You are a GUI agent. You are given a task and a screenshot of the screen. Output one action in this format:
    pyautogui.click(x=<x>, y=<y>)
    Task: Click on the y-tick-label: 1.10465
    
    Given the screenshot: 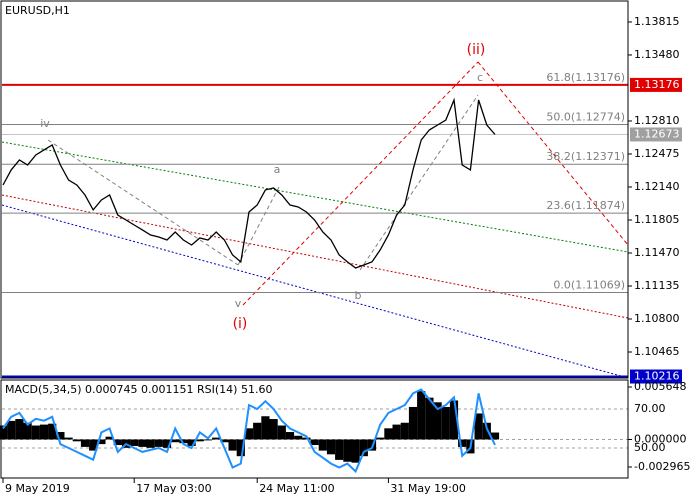 What is the action you would take?
    pyautogui.click(x=657, y=351)
    